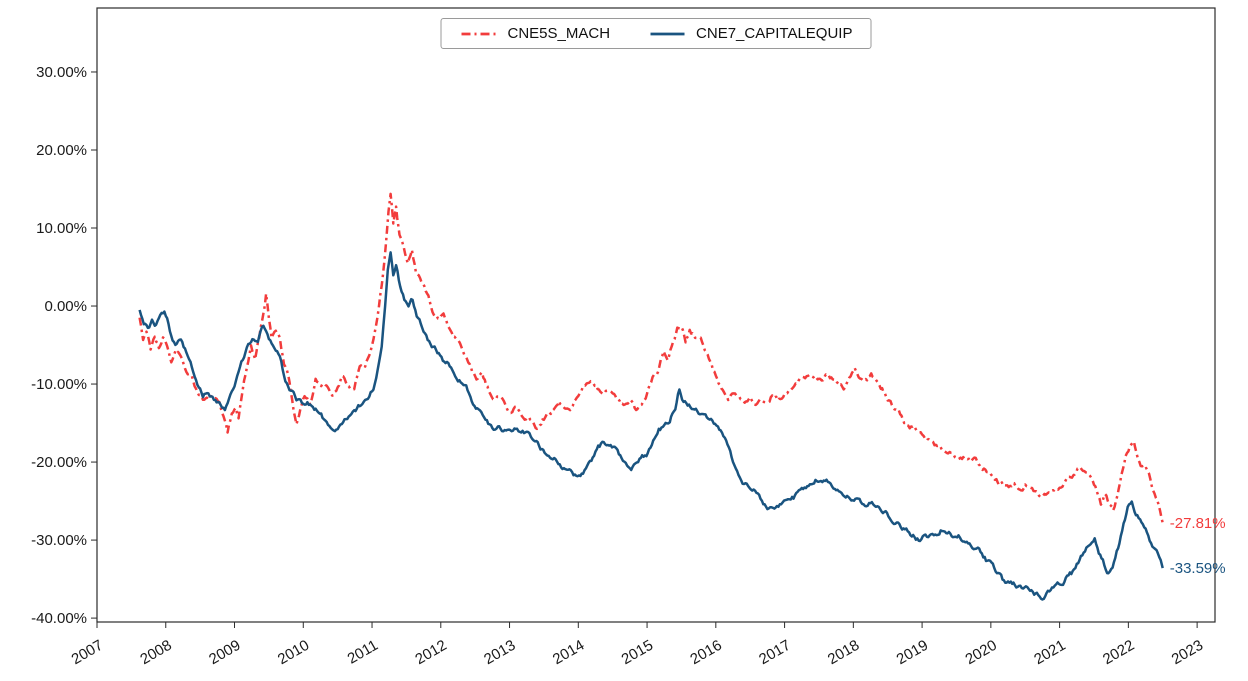  What do you see at coordinates (224, 652) in the screenshot?
I see `x-tick-label: 2009` at bounding box center [224, 652].